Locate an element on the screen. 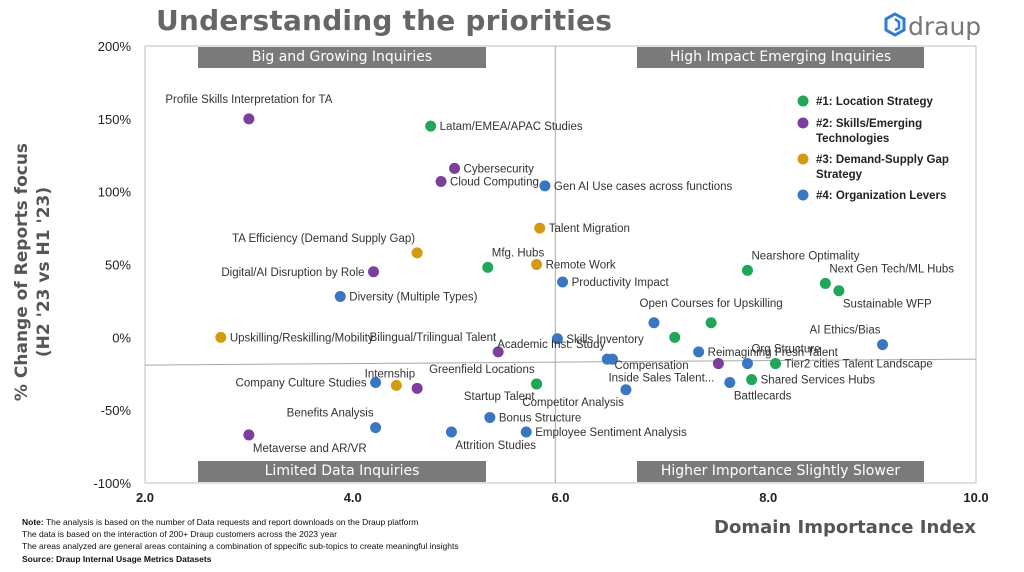  data-point-label: Profile Skills Interpretation for TA is located at coordinates (248, 100).